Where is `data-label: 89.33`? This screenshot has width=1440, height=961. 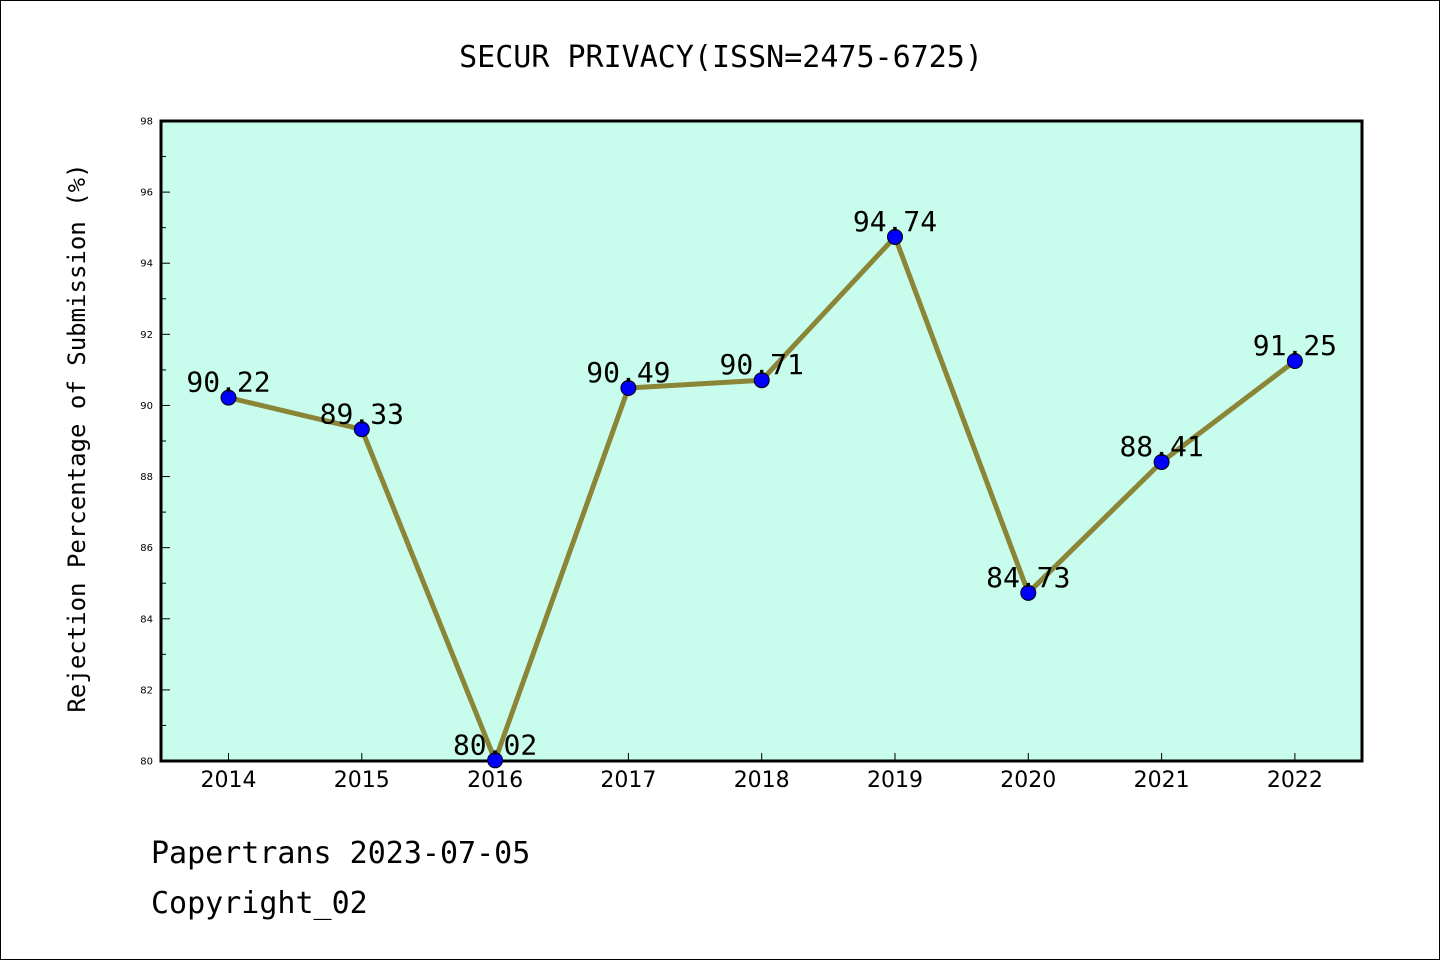
data-label: 89.33 is located at coordinates (362, 413).